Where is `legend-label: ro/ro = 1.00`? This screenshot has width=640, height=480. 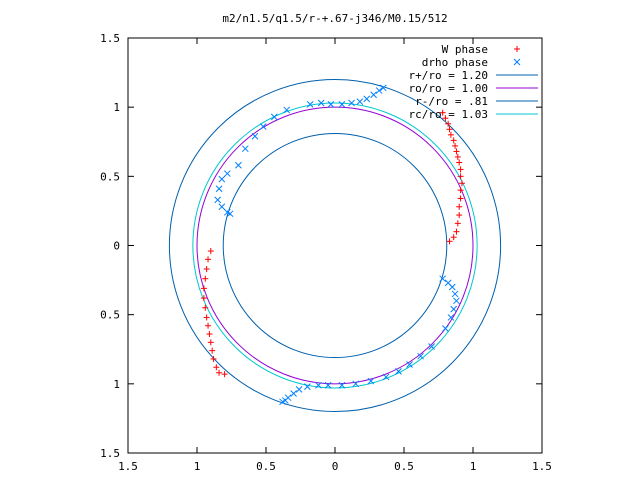
legend-label: ro/ro = 1.00 is located at coordinates (448, 88).